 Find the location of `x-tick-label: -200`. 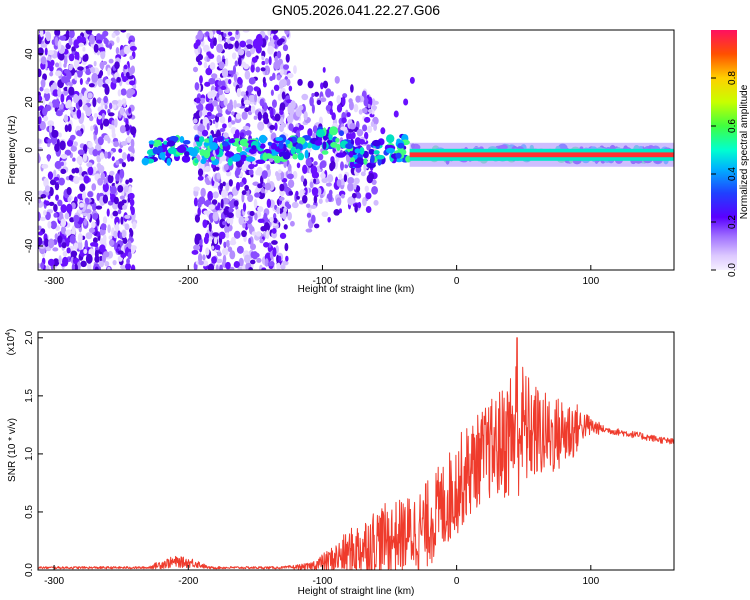

x-tick-label: -200 is located at coordinates (188, 581).